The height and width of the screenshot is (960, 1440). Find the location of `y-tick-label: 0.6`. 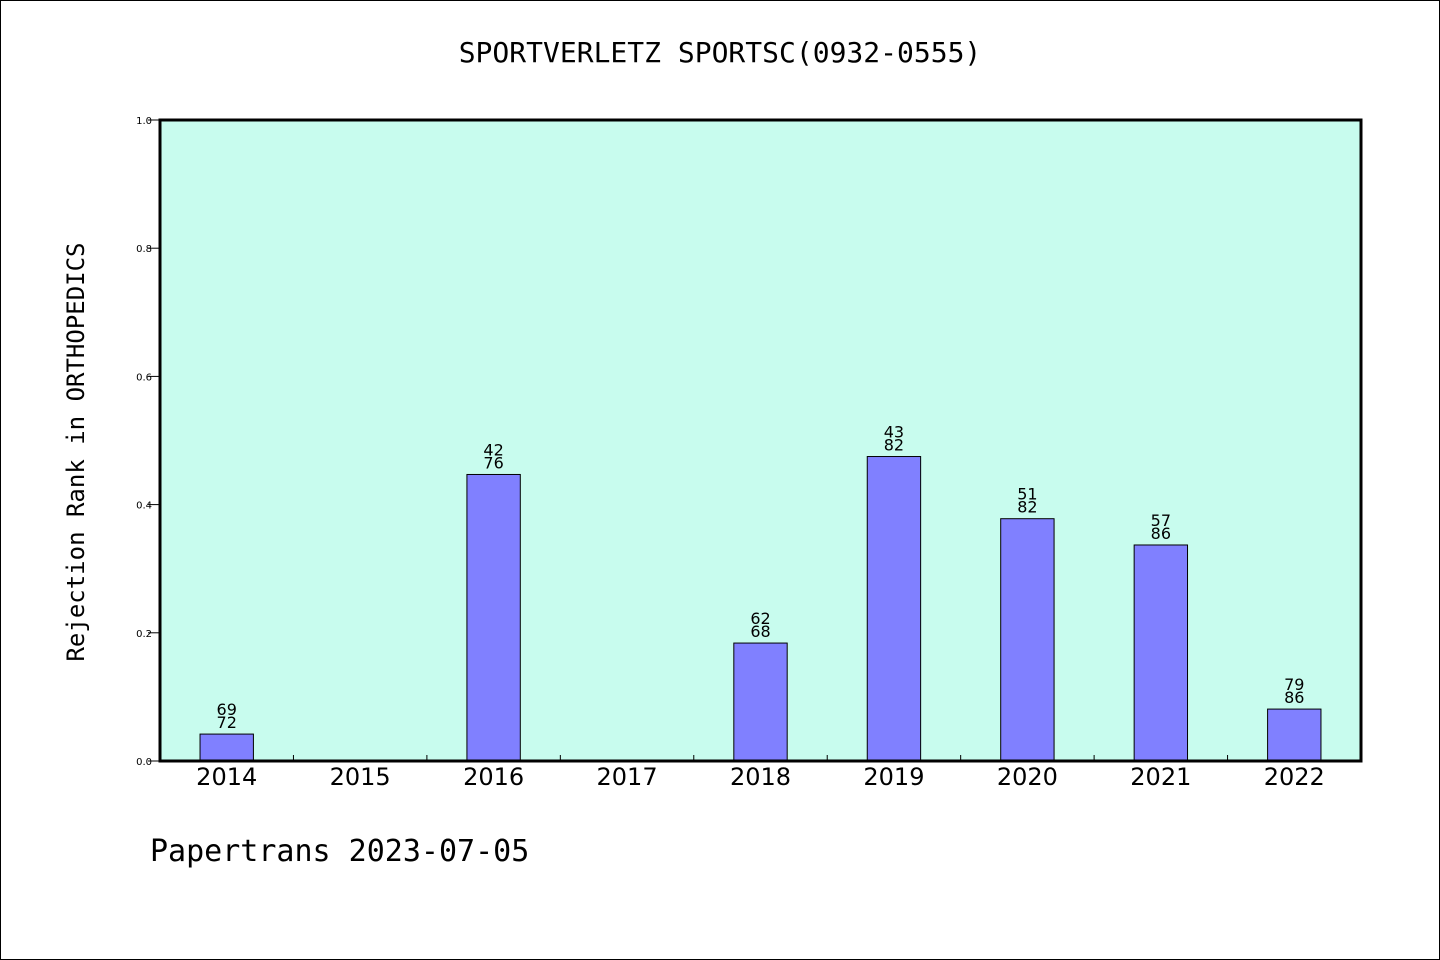

y-tick-label: 0.6 is located at coordinates (144, 377).